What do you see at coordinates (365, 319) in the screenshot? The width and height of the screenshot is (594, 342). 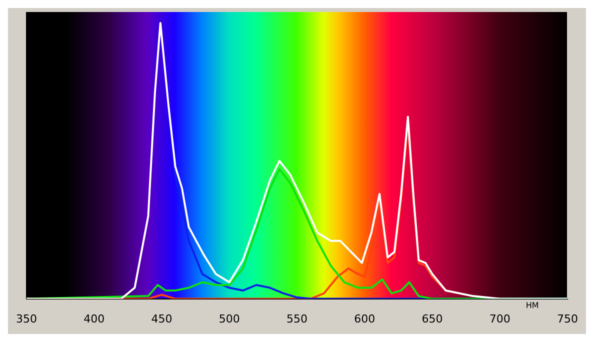 I see `x-tick-label: 600` at bounding box center [365, 319].